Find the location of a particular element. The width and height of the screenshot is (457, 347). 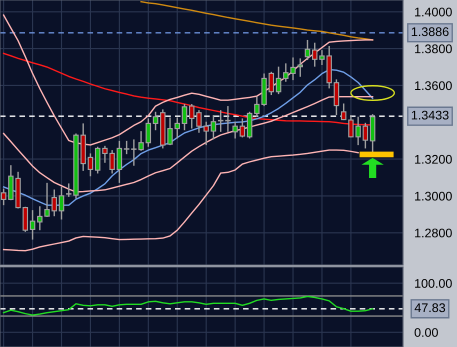

y-tick-label: 1.3600 is located at coordinates (433, 85).